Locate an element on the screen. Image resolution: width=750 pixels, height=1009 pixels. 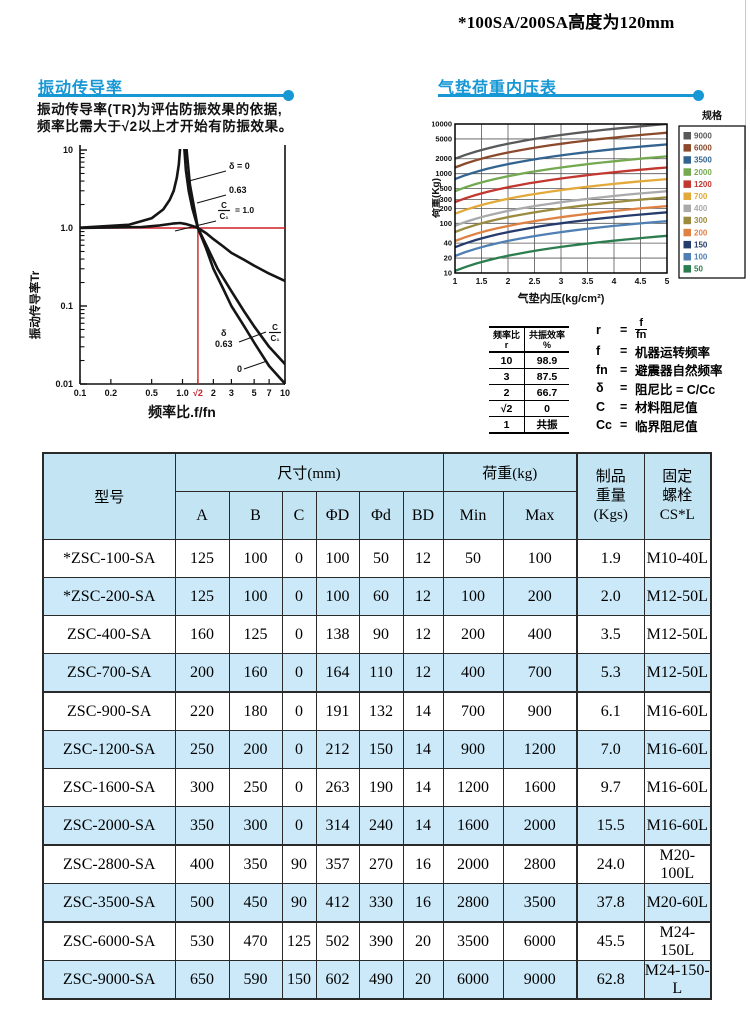
svg-text: 0.63 is located at coordinates (238, 190).